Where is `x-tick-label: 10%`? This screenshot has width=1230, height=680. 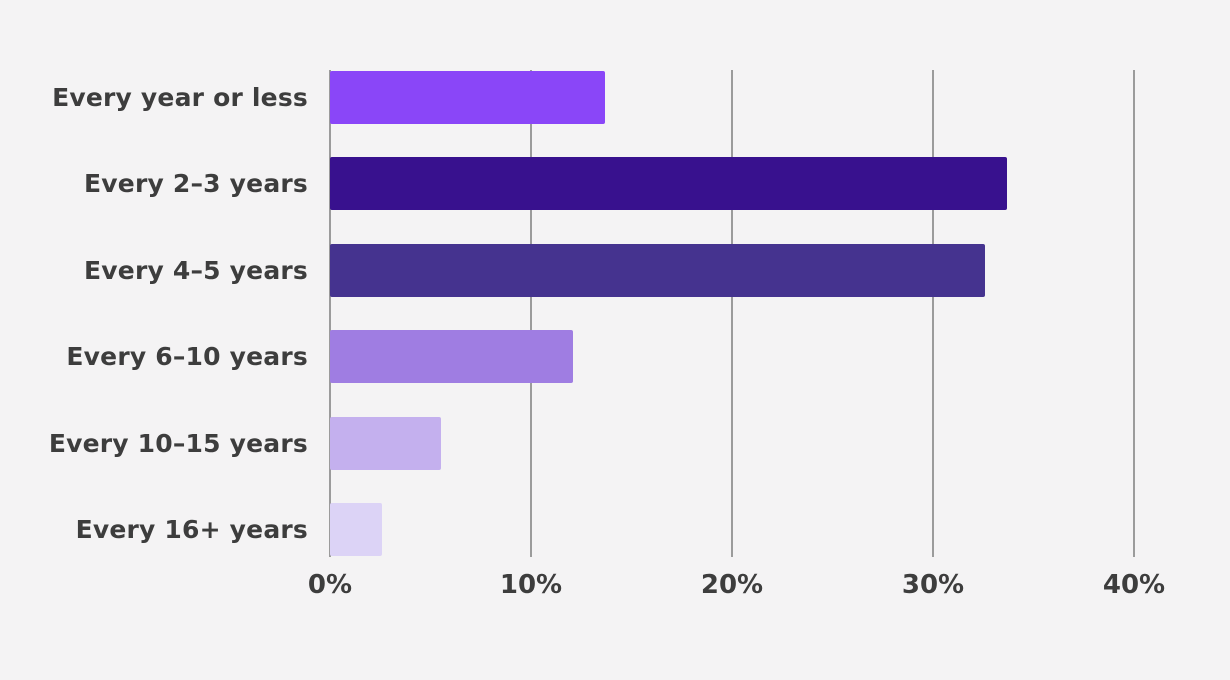 x-tick-label: 10% is located at coordinates (531, 585).